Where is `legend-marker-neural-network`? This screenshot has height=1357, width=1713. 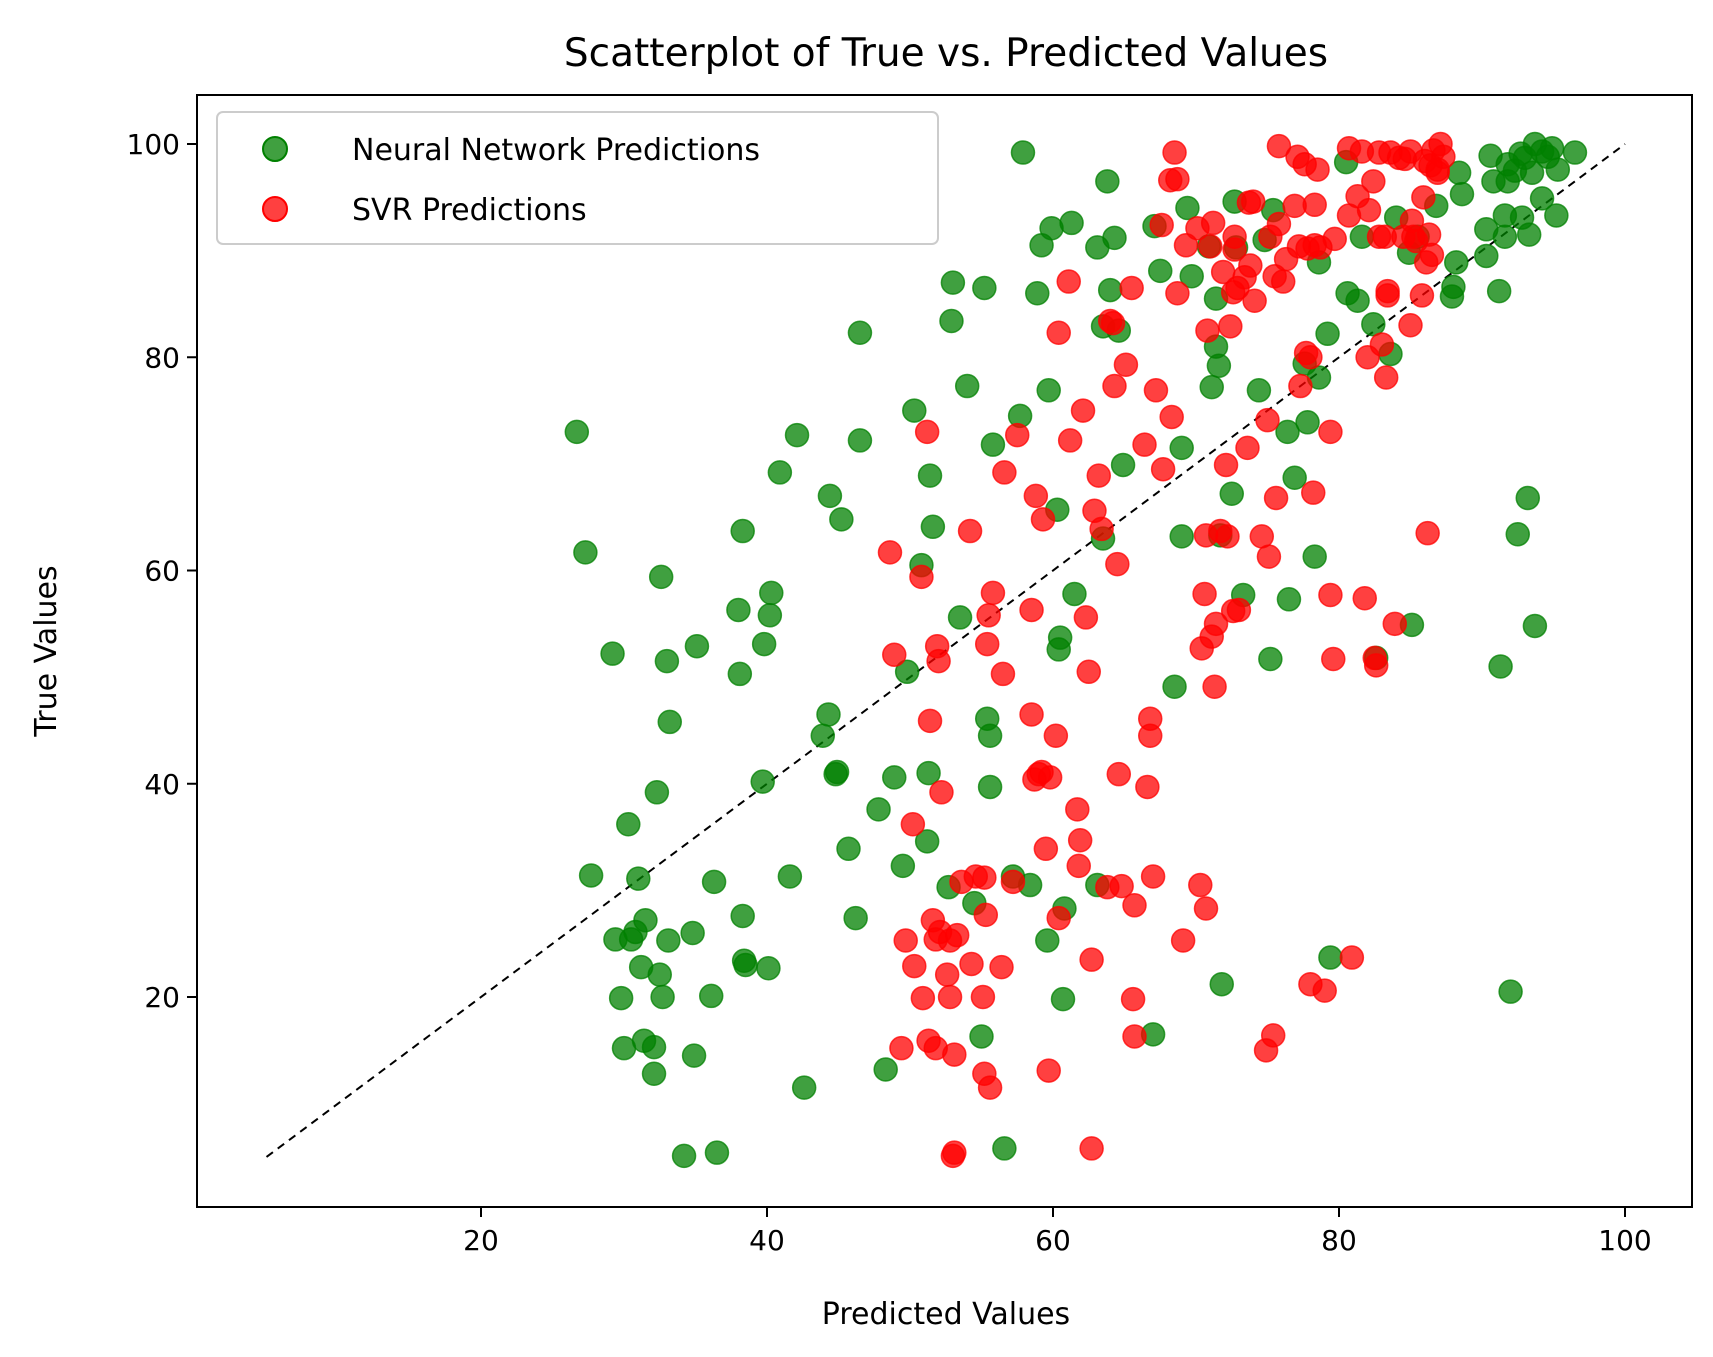 legend-marker-neural-network is located at coordinates (275, 149).